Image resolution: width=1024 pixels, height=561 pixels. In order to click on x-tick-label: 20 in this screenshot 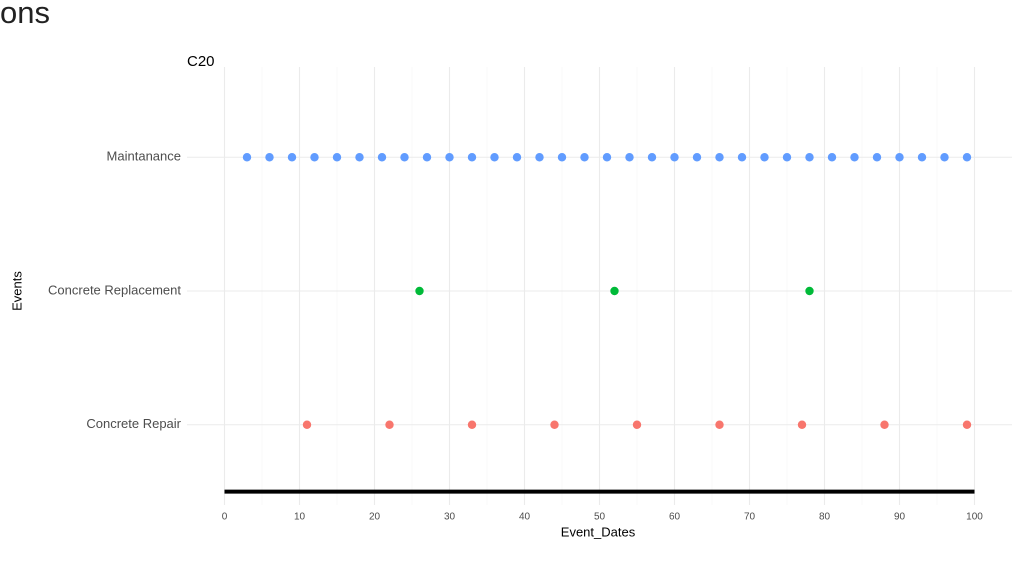, I will do `click(375, 517)`.